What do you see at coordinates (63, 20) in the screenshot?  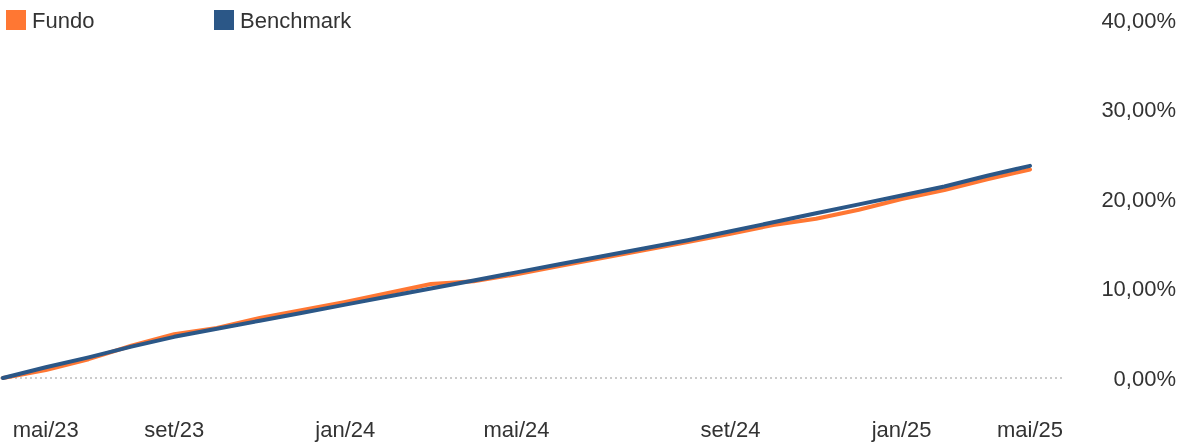 I see `legend-label: Fundo` at bounding box center [63, 20].